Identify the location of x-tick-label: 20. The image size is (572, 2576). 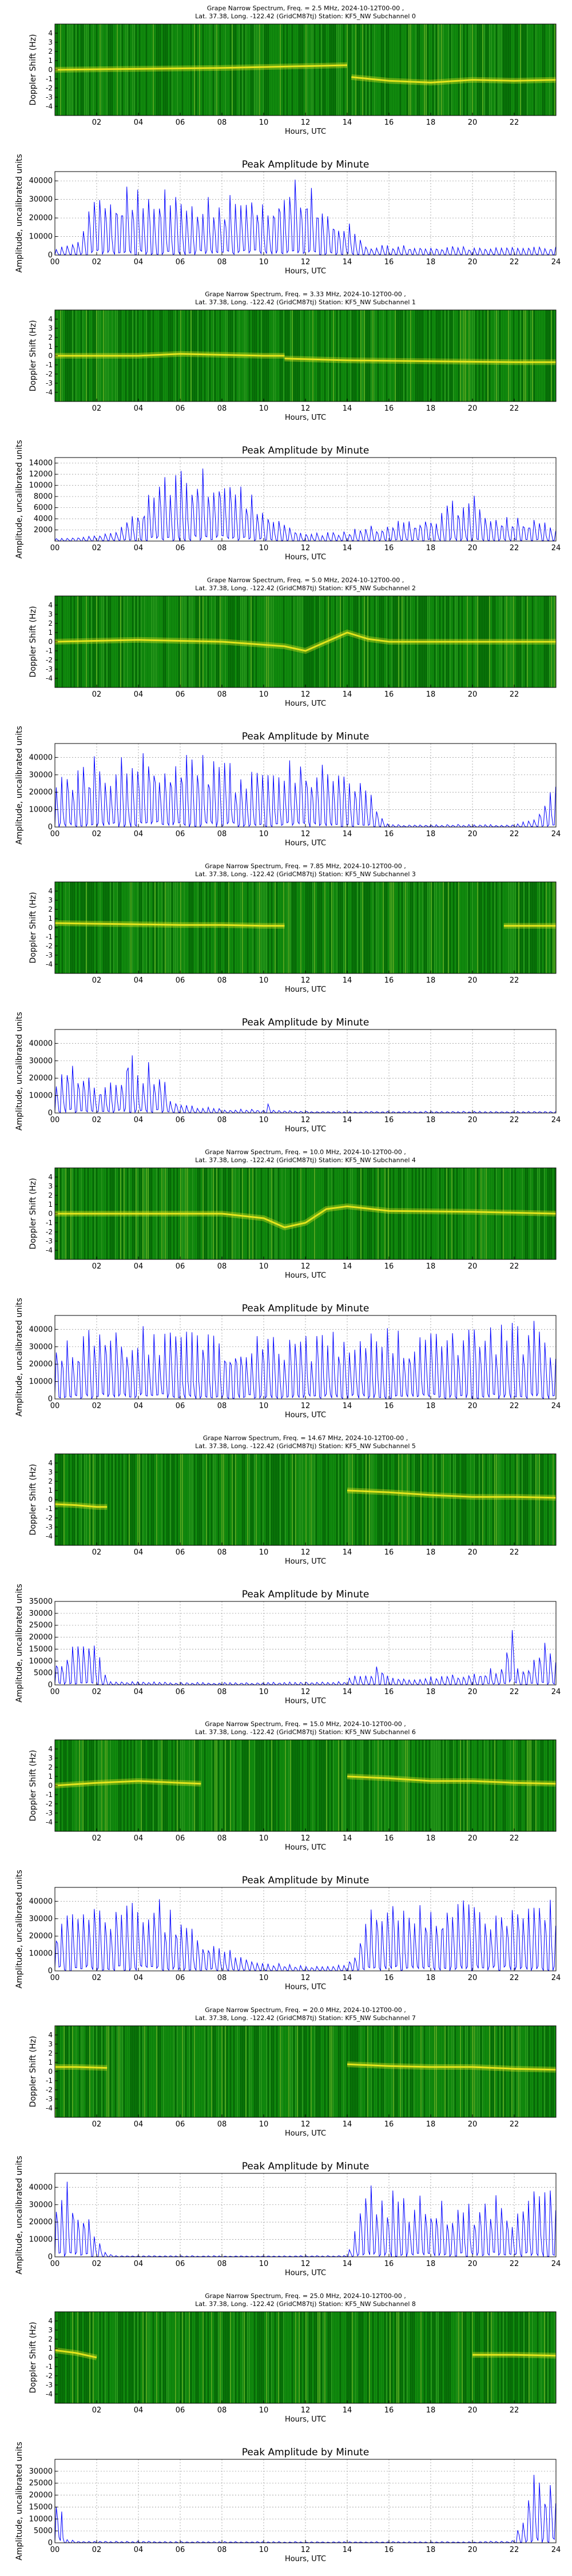
(473, 2550).